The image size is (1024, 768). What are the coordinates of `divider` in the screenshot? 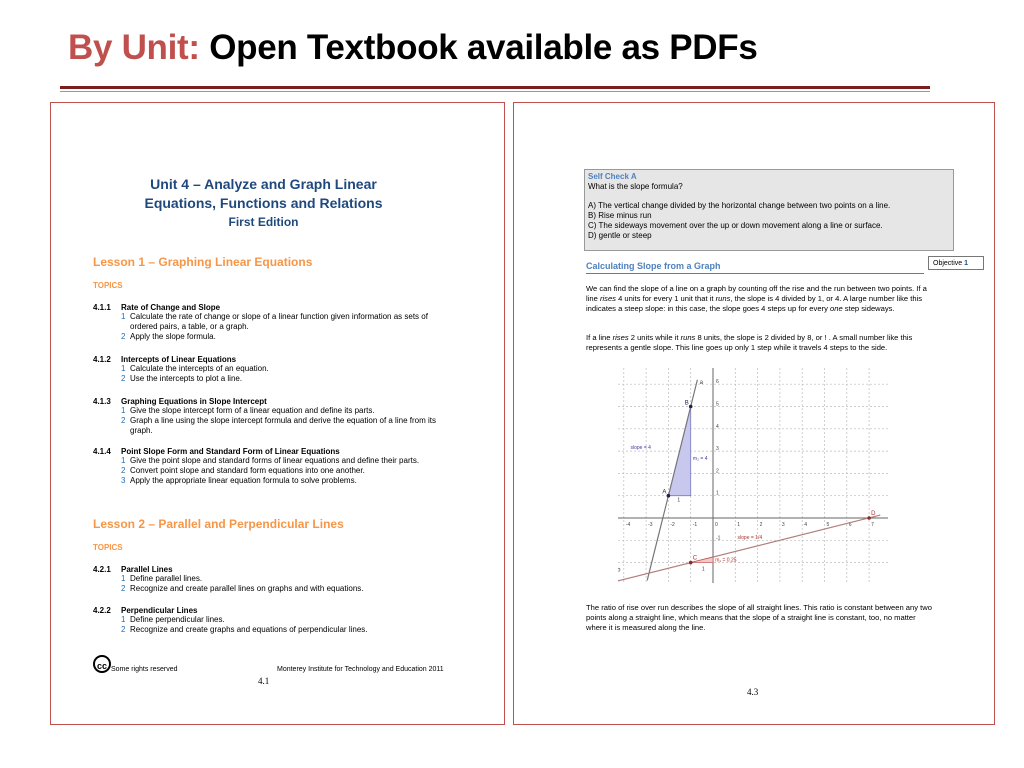 It's located at (495, 91).